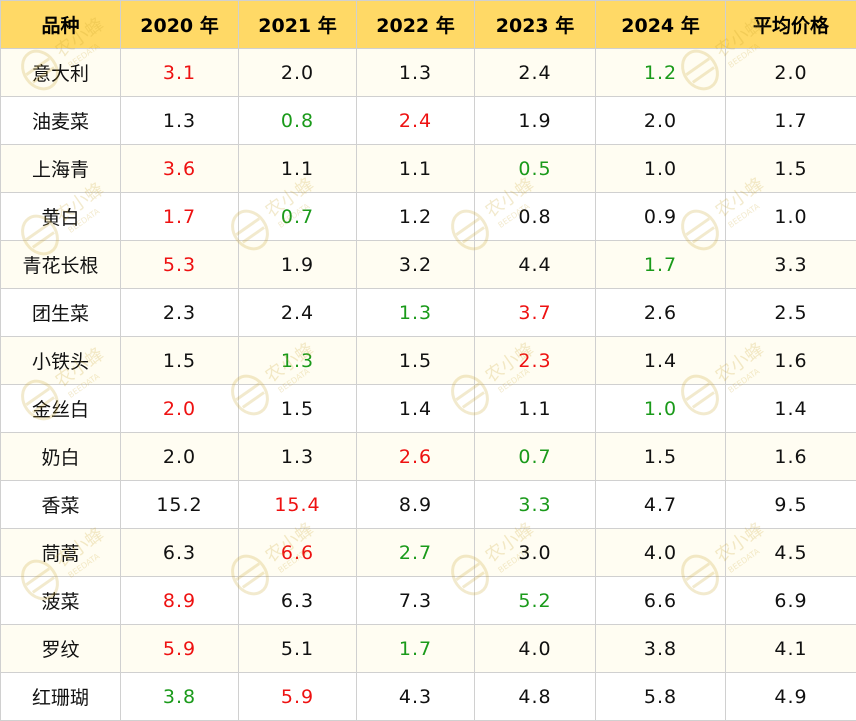 Image resolution: width=856 pixels, height=721 pixels. What do you see at coordinates (791, 169) in the screenshot?
I see `average-price-cell: 1.5` at bounding box center [791, 169].